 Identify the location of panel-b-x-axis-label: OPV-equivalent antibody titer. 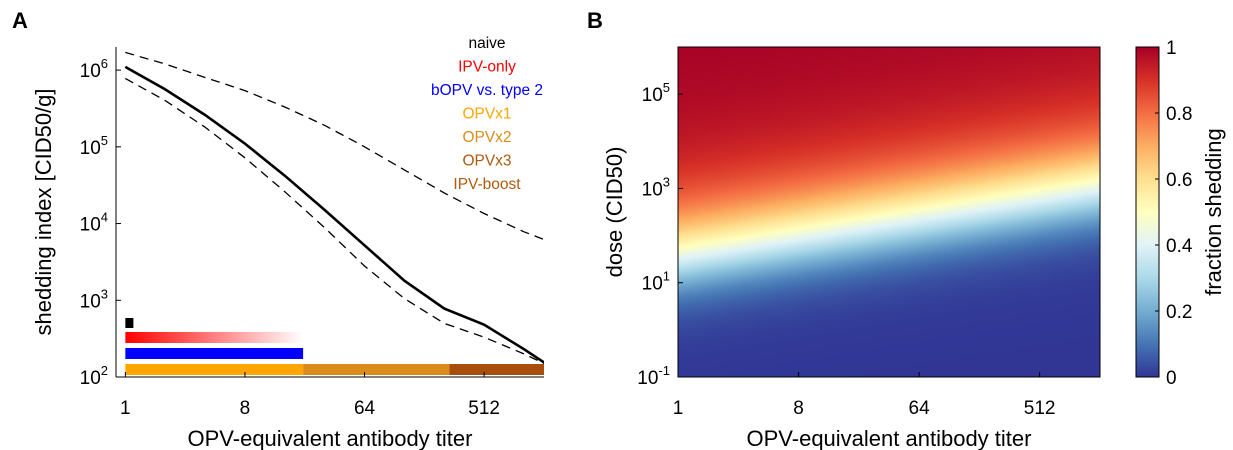
(889, 438).